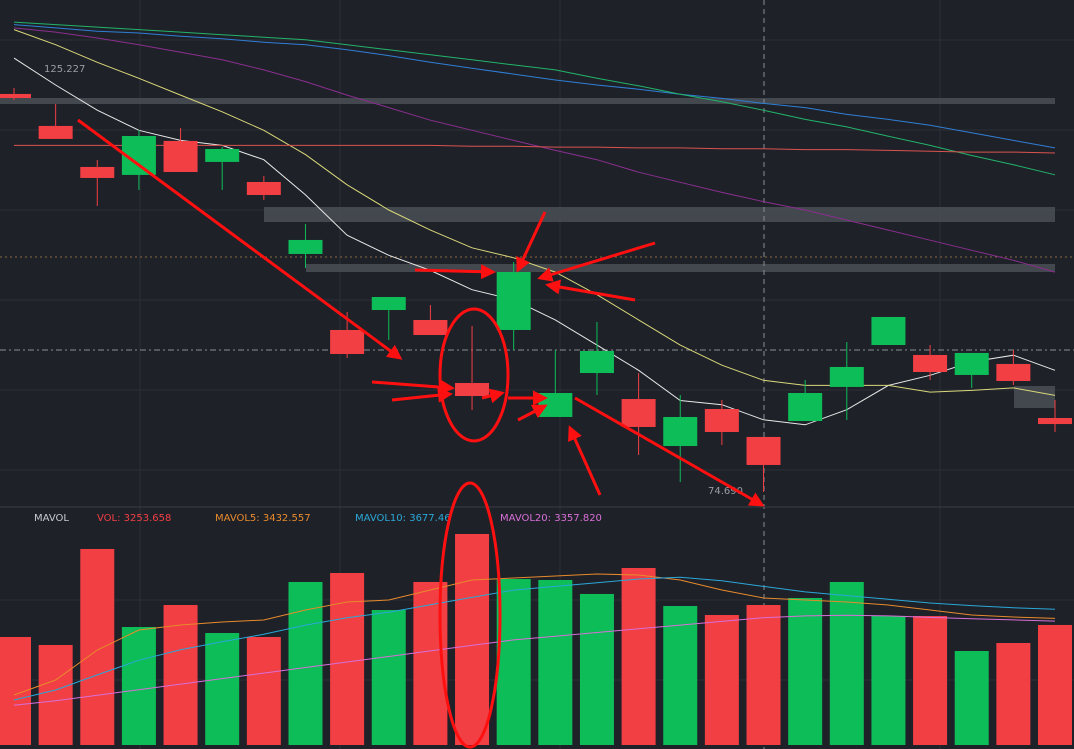 Image resolution: width=1074 pixels, height=749 pixels. I want to click on legend-title: MAVOL, so click(51, 518).